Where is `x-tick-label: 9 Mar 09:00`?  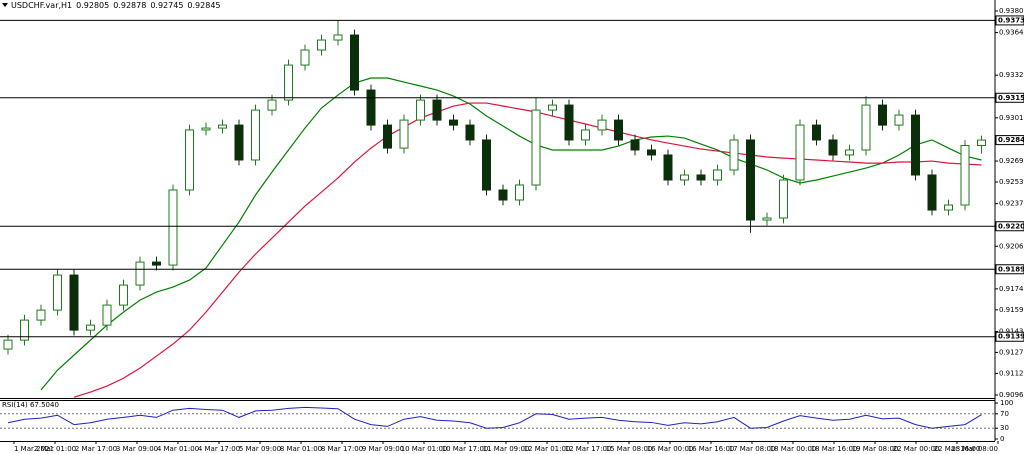 x-tick-label: 9 Mar 09:00 is located at coordinates (383, 449).